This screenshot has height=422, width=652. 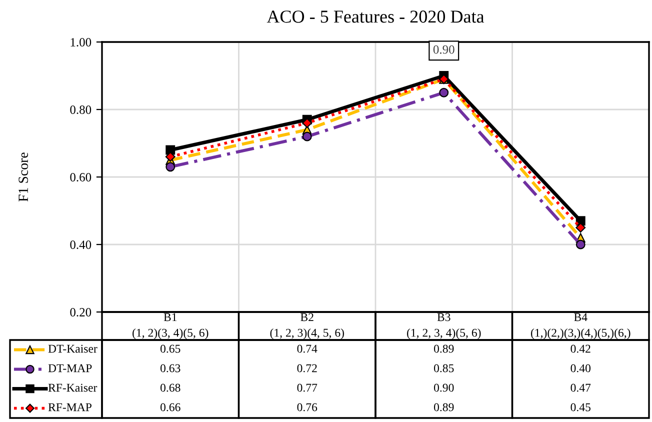 What do you see at coordinates (580, 407) in the screenshot?
I see `data-label: 0.45` at bounding box center [580, 407].